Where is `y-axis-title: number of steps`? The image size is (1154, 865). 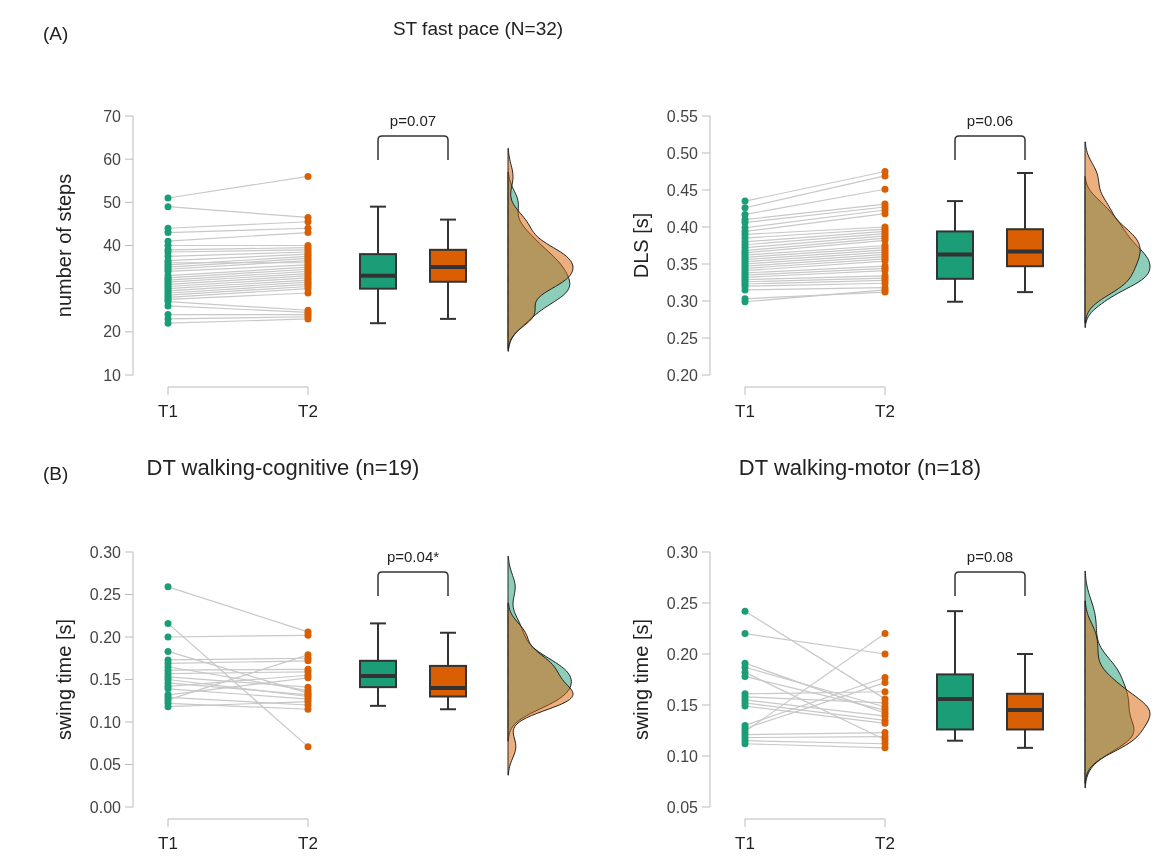
y-axis-title: number of steps is located at coordinates (64, 245).